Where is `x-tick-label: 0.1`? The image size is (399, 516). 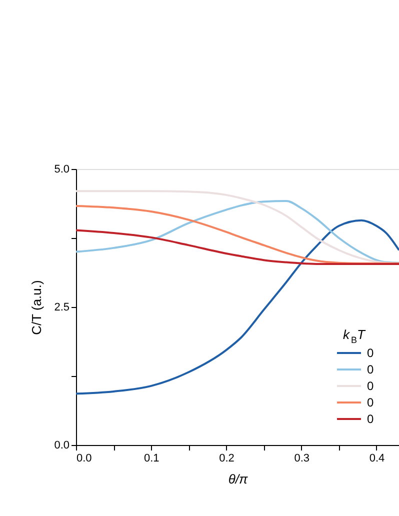 x-tick-label: 0.1 is located at coordinates (152, 458).